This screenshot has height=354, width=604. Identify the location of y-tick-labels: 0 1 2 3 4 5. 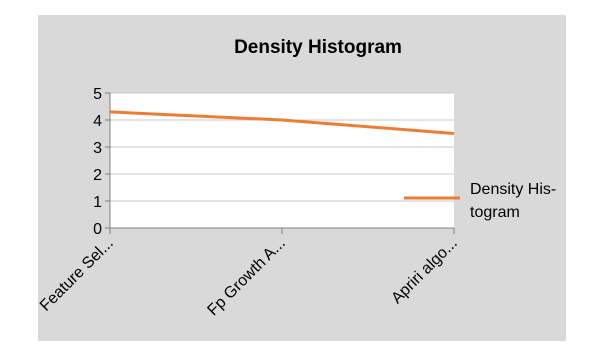
(101, 162).